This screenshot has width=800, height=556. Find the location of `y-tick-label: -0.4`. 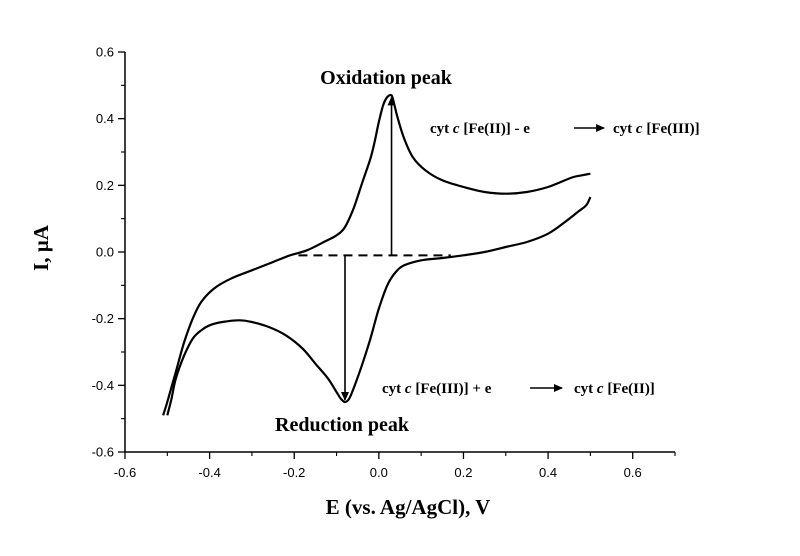

y-tick-label: -0.4 is located at coordinates (103, 385).